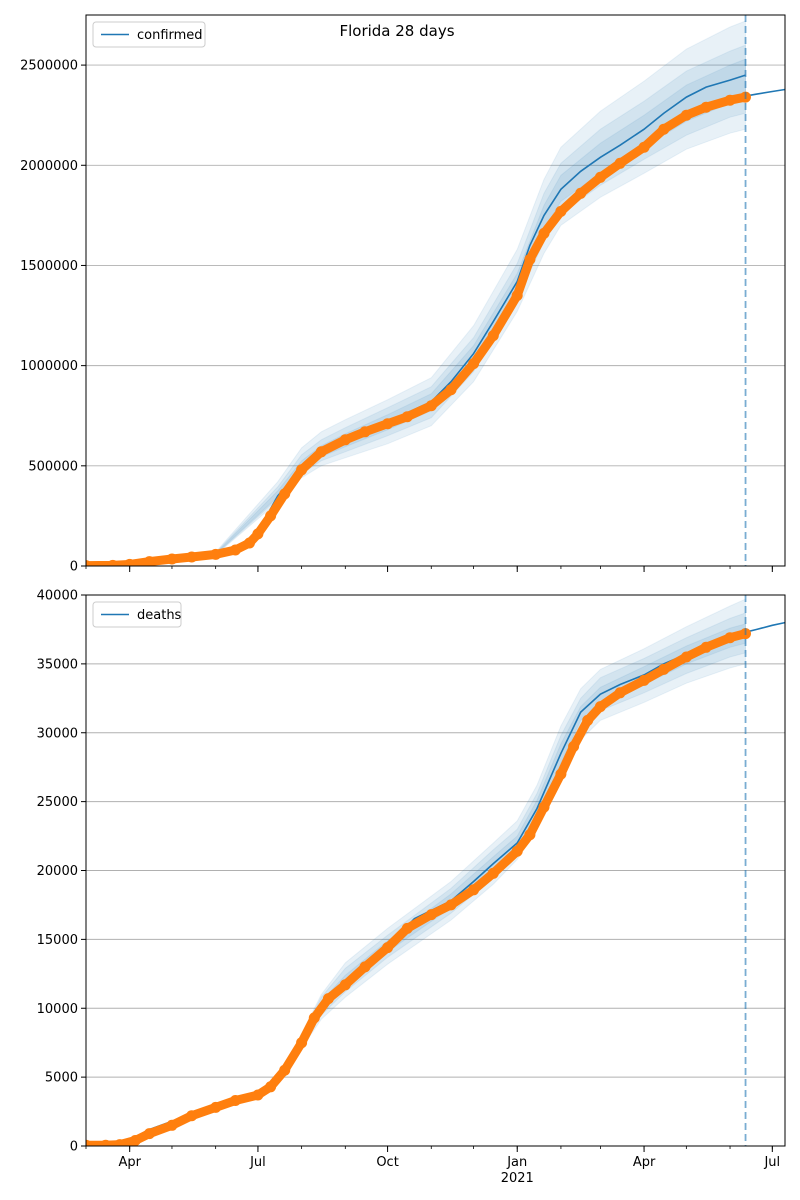  What do you see at coordinates (49, 166) in the screenshot?
I see `y-tick-label: 2000000` at bounding box center [49, 166].